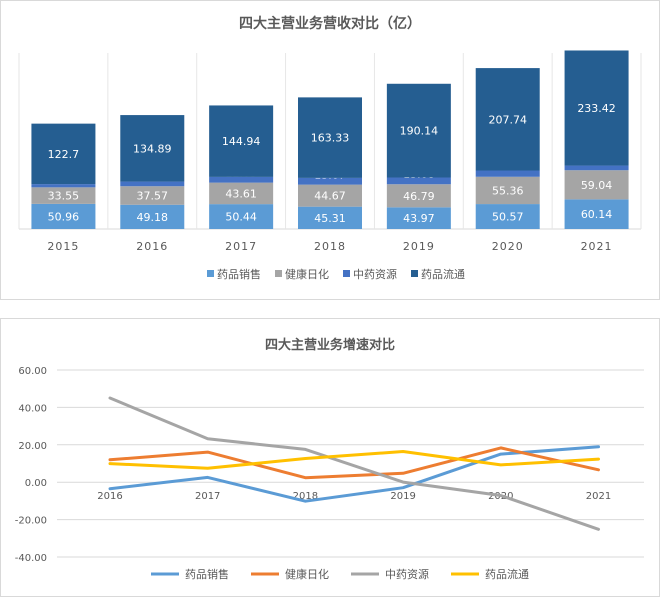 This screenshot has width=660, height=600. Describe the element at coordinates (109, 496) in the screenshot. I see `line-x-tick-label: 2016` at that location.